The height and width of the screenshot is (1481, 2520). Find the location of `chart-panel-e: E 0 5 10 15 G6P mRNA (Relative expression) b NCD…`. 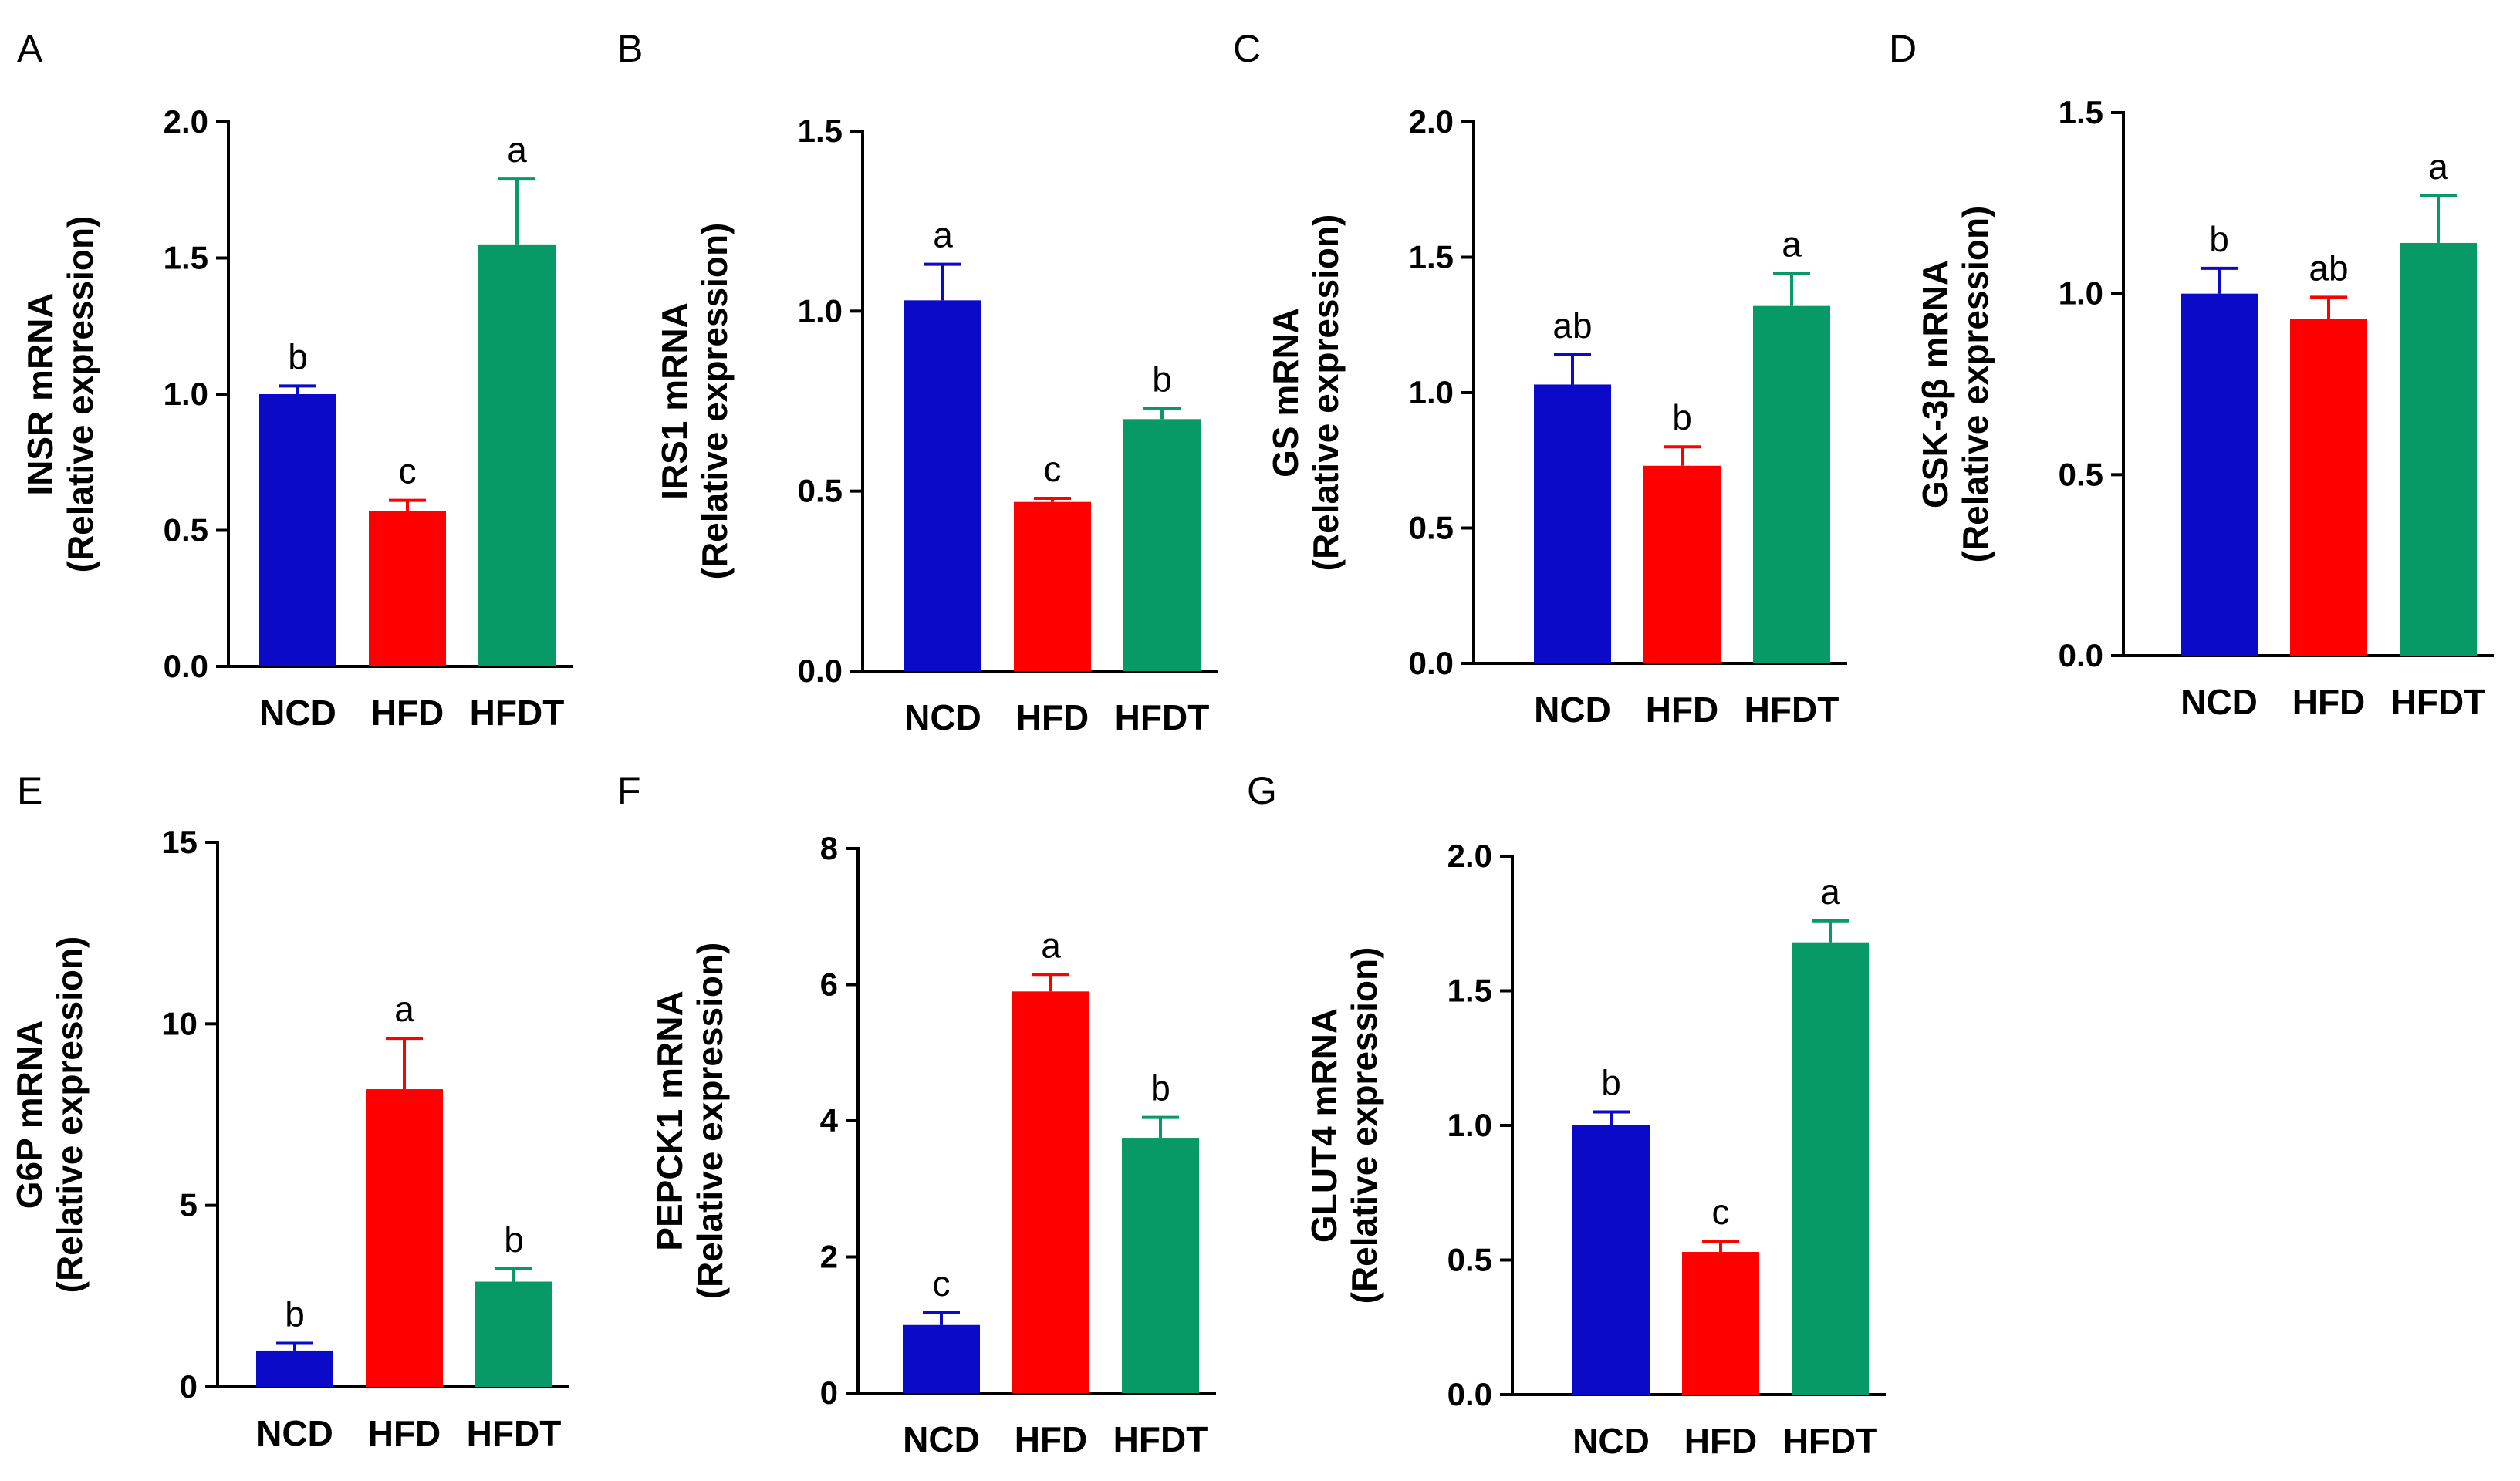

chart-panel-e: E 0 5 10 15 G6P mRNA (Relative expression) b NCD… is located at coordinates (289, 1111).